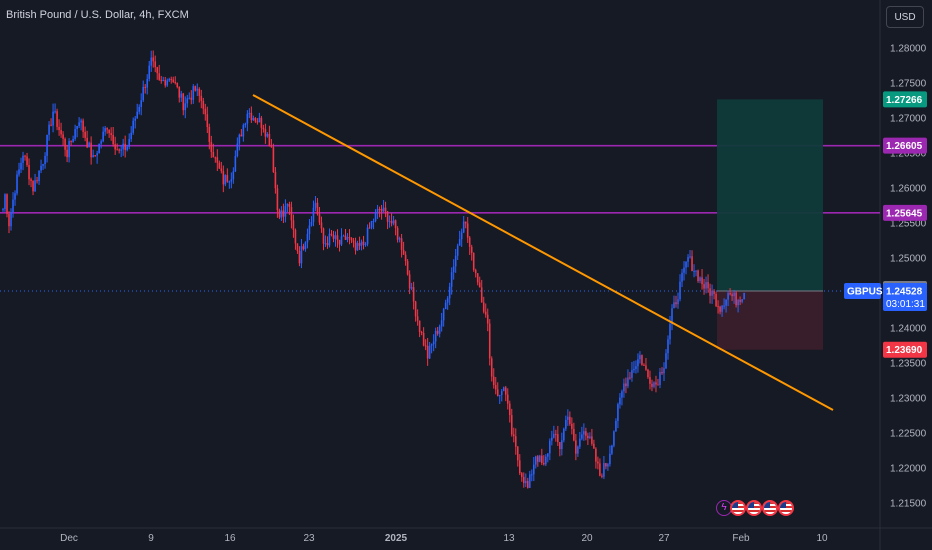 Image resolution: width=932 pixels, height=550 pixels. I want to click on price-tag-value: 1.23690, so click(904, 350).